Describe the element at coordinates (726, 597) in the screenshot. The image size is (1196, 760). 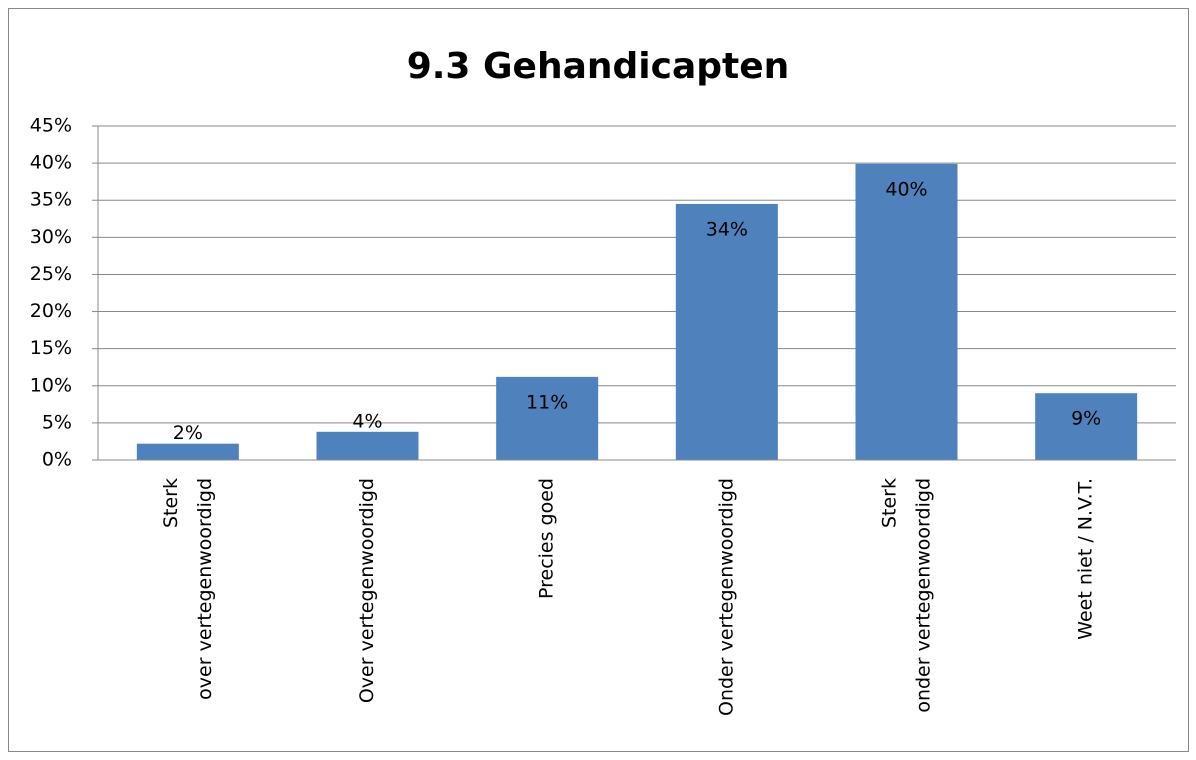
I see `x-tick-label: Onder vertegenwoordigd` at that location.